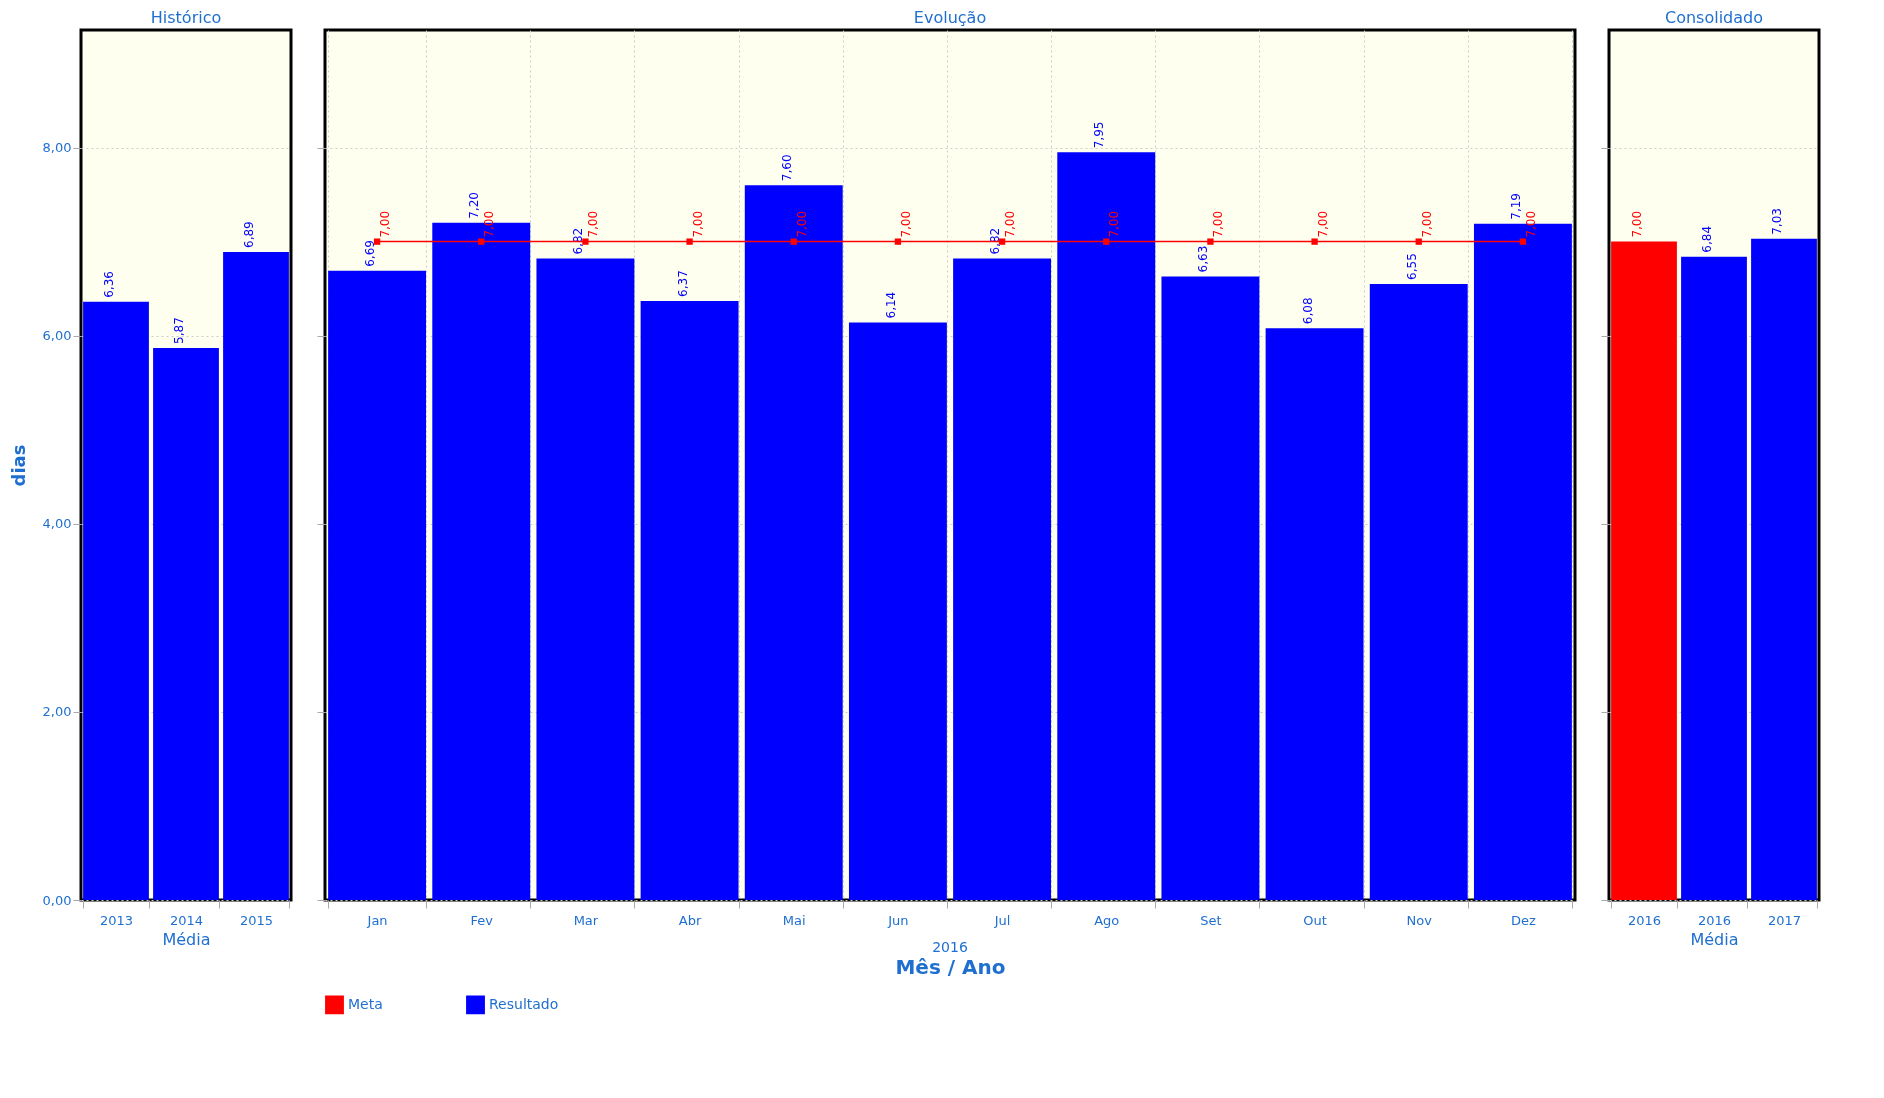  What do you see at coordinates (1203, 259) in the screenshot?
I see `data-label: 6,63` at bounding box center [1203, 259].